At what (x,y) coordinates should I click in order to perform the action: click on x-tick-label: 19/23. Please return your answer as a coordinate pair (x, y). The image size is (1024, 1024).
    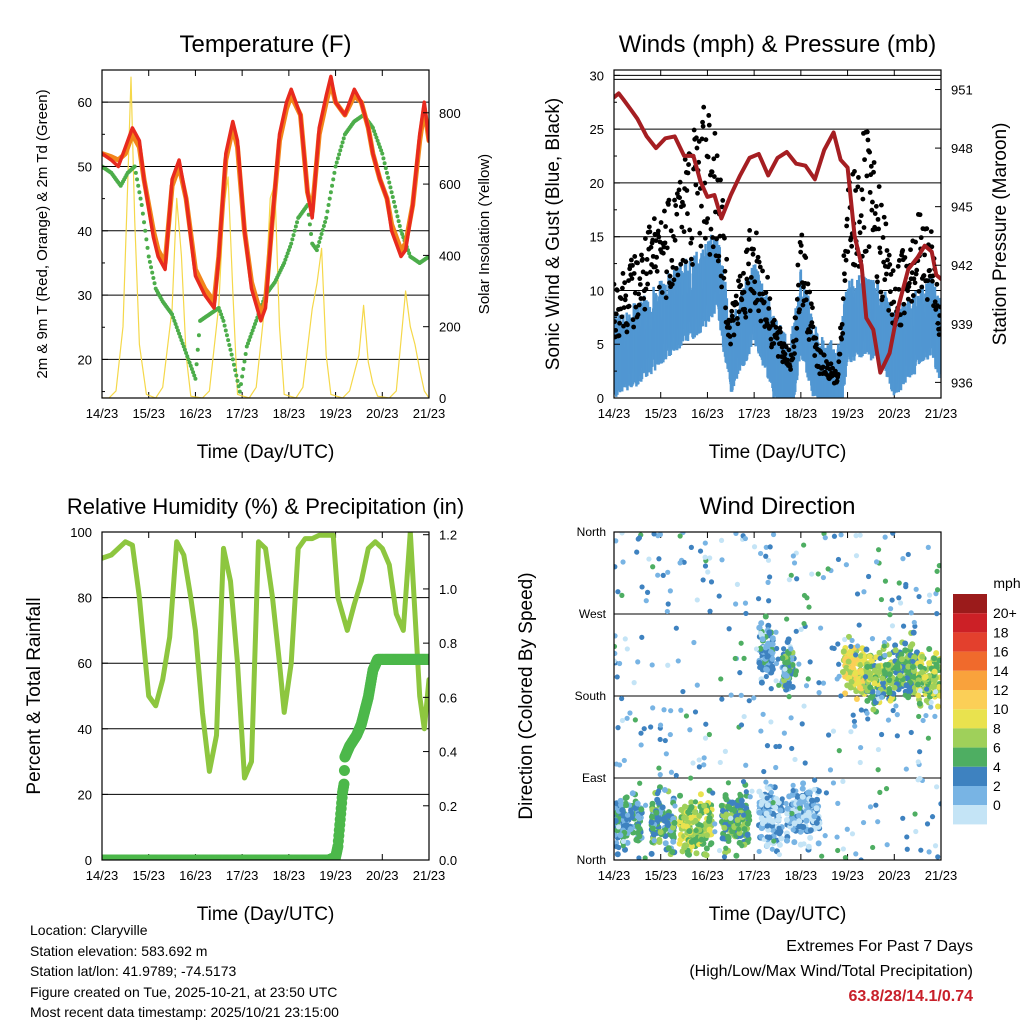
    Looking at the image, I should click on (847, 875).